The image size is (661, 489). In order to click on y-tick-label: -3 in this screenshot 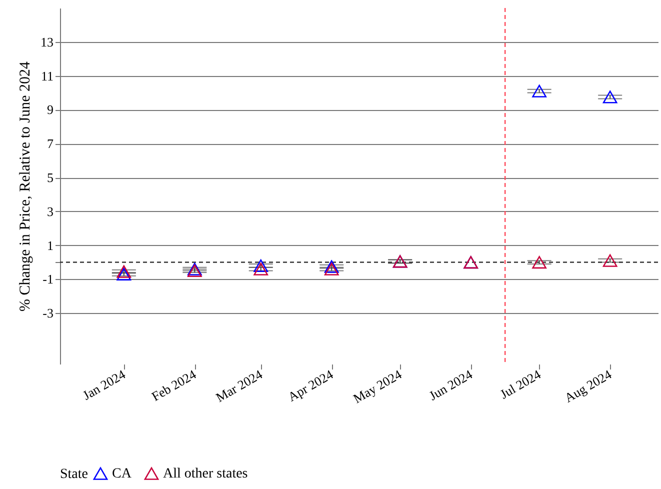, I will do `click(48, 313)`.